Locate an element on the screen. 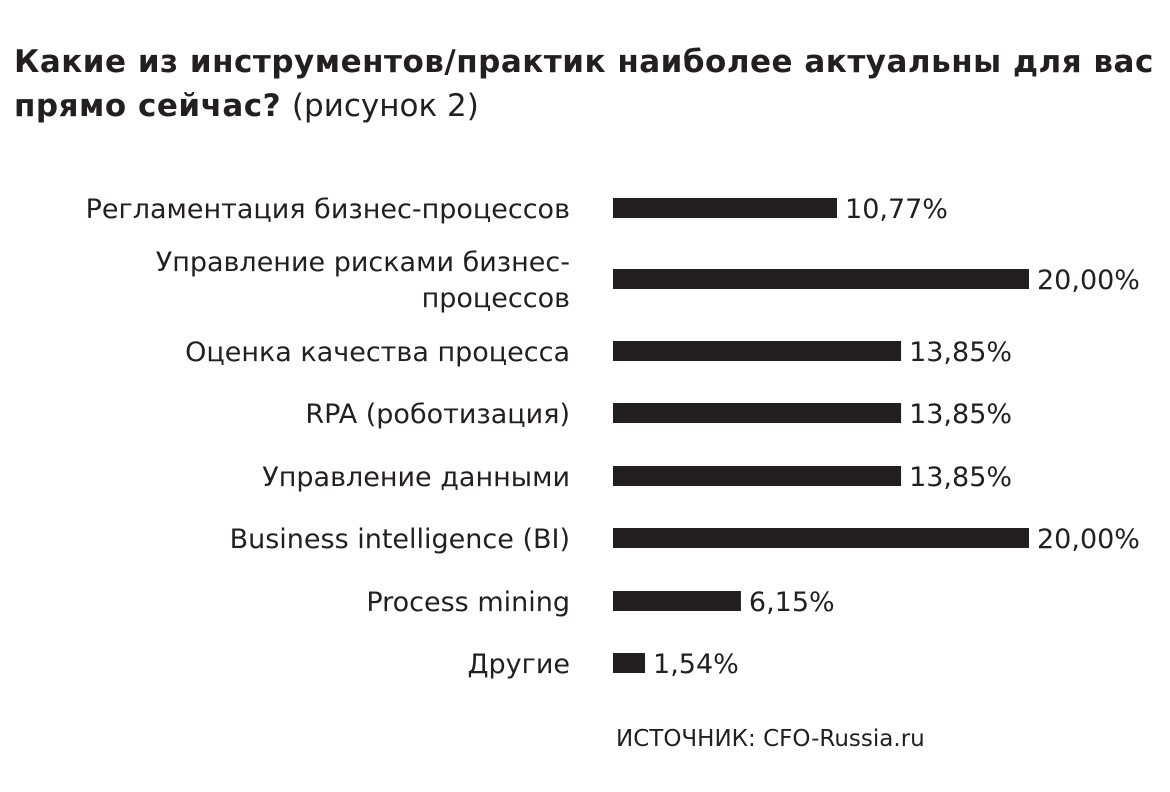 The image size is (1170, 792). bar-value-label: 6,15% is located at coordinates (792, 602).